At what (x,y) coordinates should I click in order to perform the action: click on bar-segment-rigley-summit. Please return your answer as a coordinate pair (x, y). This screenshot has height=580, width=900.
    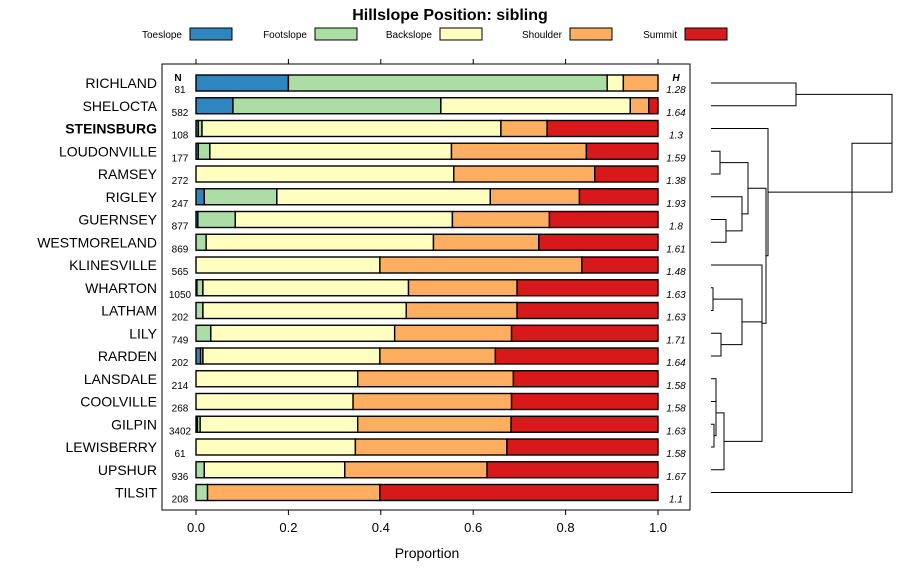
    Looking at the image, I should click on (618, 197).